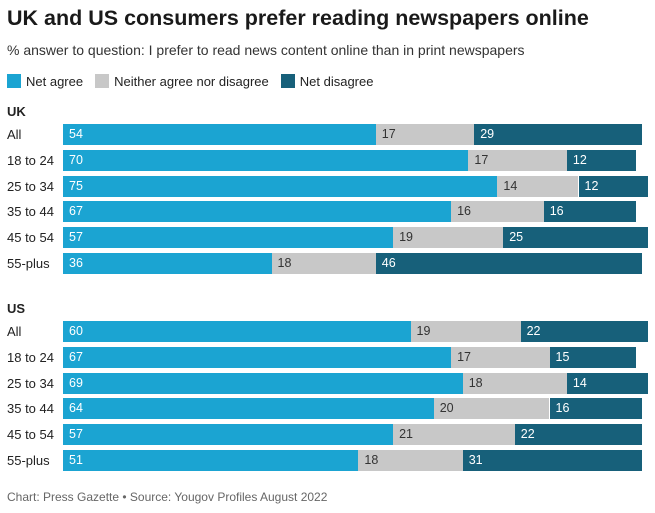 This screenshot has width=655, height=513. I want to click on row-label-uk: 55-plus, so click(28, 263).